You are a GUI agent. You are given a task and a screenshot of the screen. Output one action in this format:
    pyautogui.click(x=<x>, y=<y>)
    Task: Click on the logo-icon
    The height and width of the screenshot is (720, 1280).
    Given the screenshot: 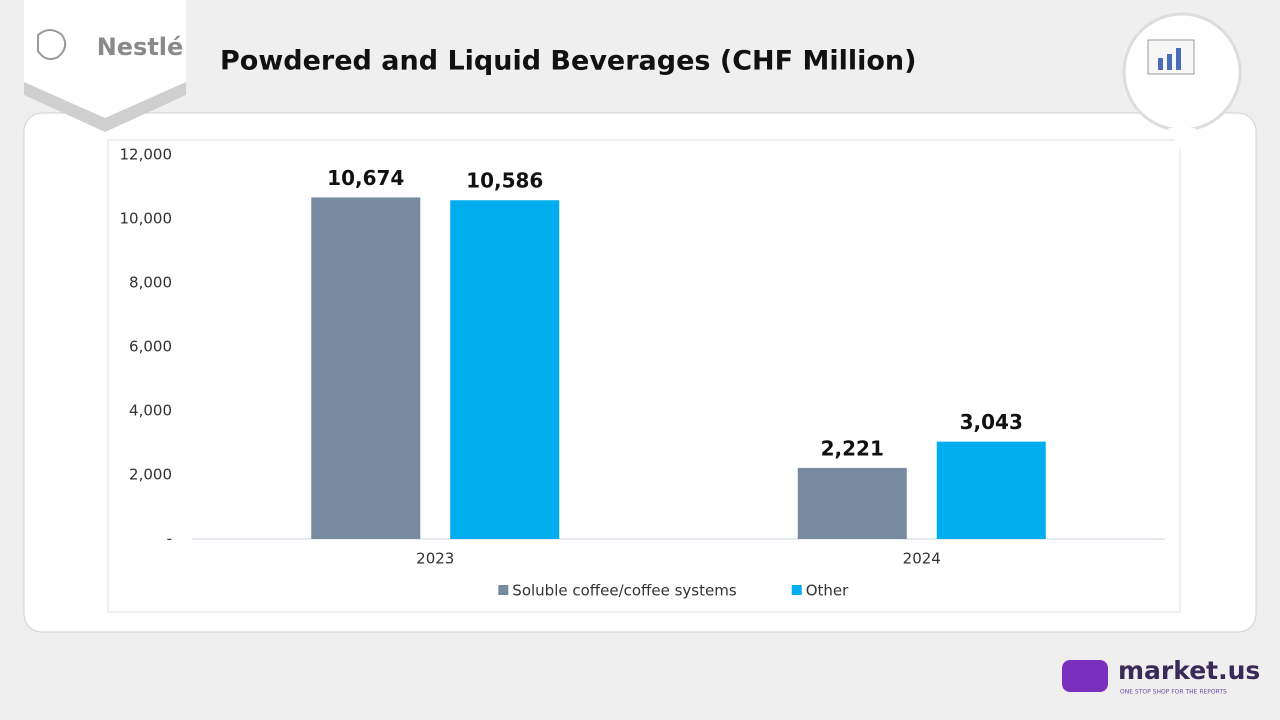 What is the action you would take?
    pyautogui.click(x=52, y=44)
    